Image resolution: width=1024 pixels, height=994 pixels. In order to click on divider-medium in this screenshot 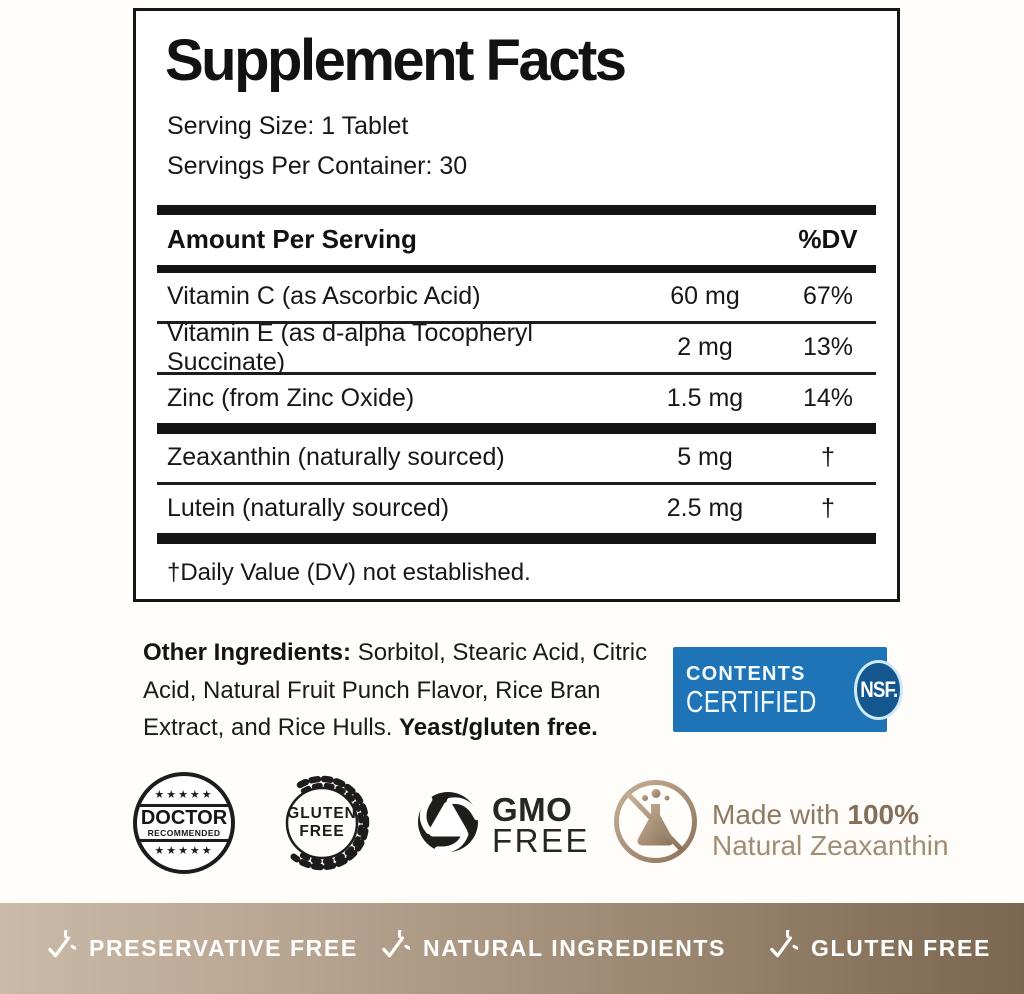, I will do `click(516, 268)`.